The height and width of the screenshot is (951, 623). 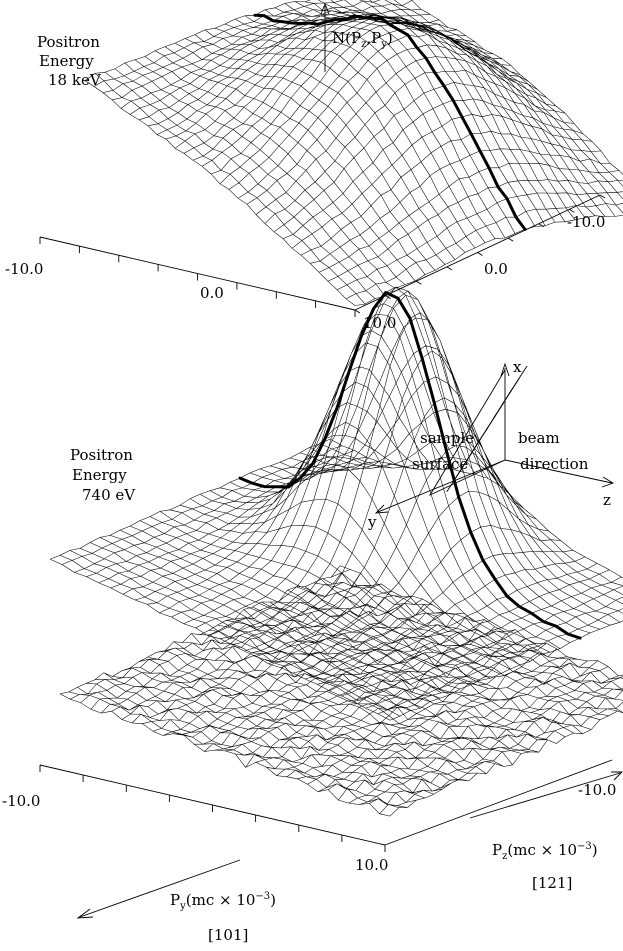 What do you see at coordinates (440, 464) in the screenshot?
I see `surface-label: surface` at bounding box center [440, 464].